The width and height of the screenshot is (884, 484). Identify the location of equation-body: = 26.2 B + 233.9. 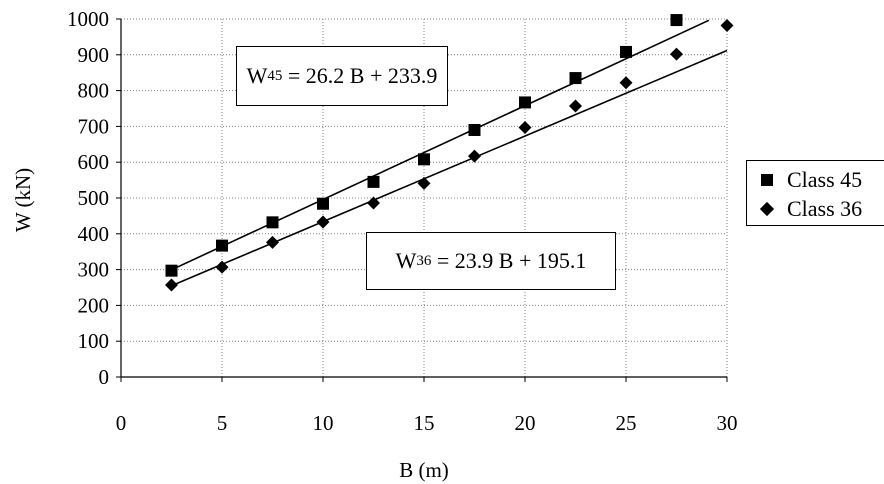
(360, 75).